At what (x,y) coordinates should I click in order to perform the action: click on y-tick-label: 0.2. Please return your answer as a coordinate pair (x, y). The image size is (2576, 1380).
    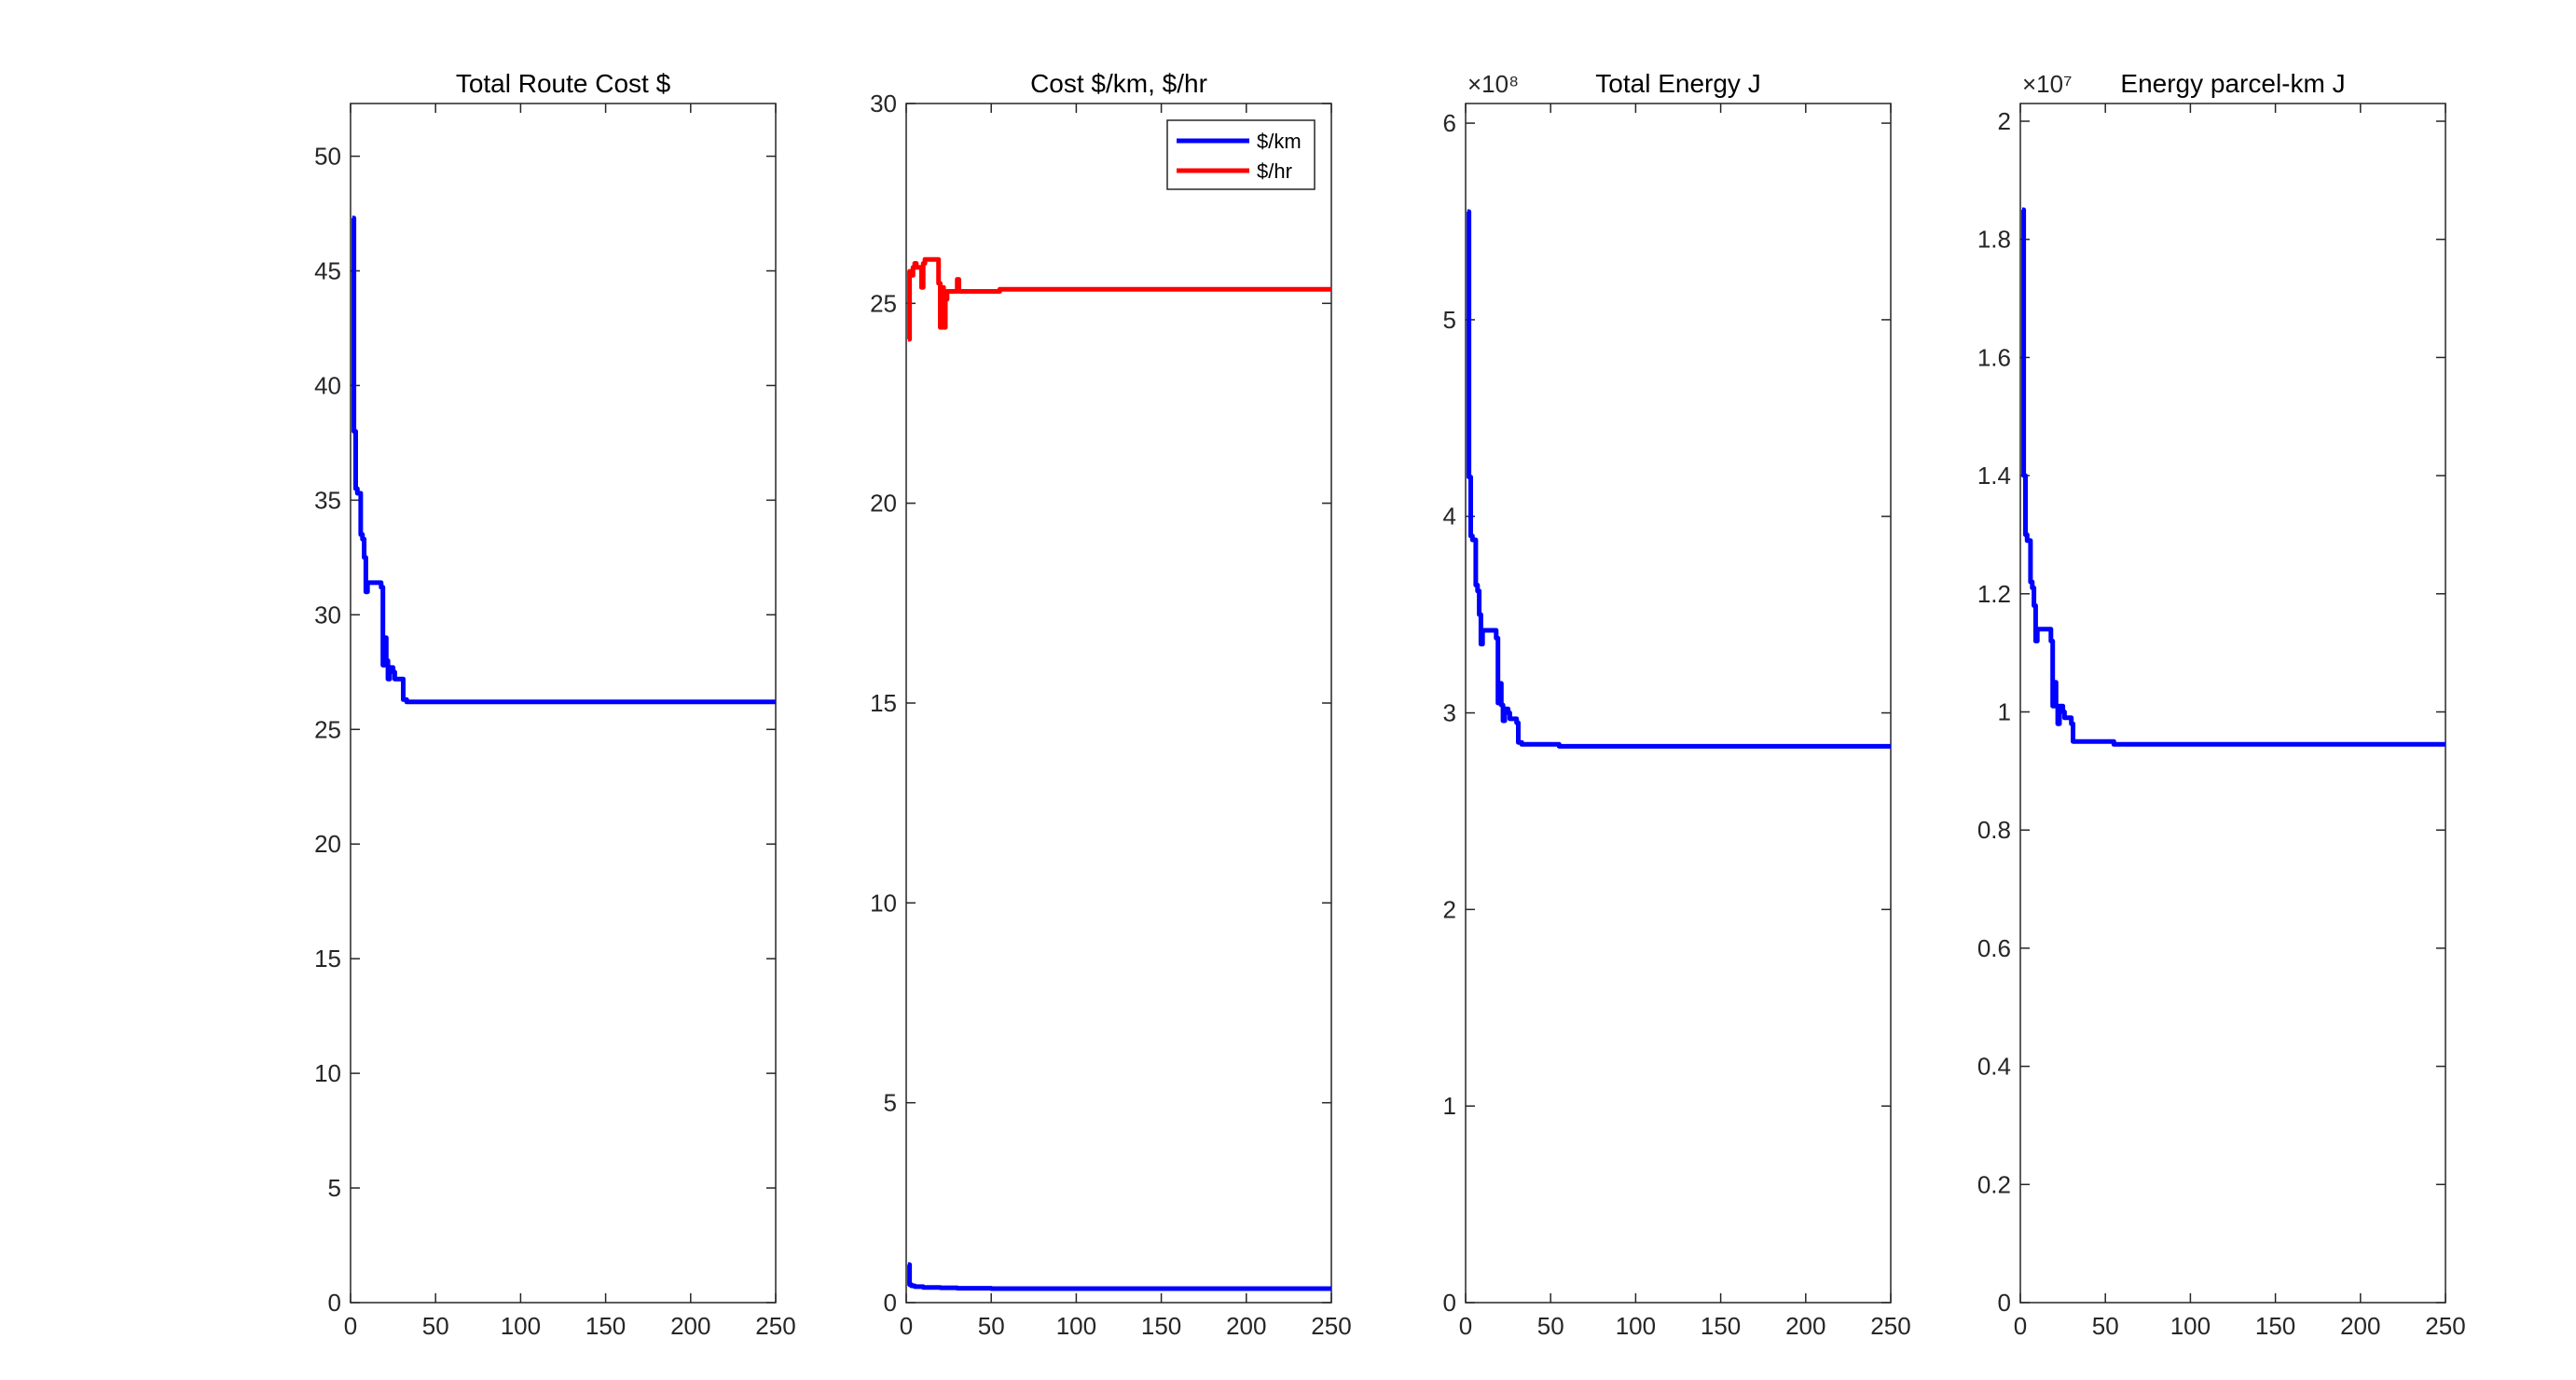
    Looking at the image, I should click on (1994, 1184).